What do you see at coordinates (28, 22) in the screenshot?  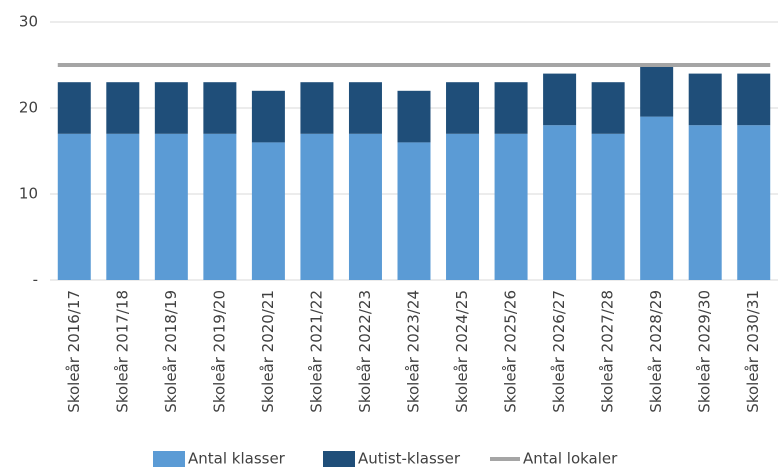 I see `y-tick-label: 30` at bounding box center [28, 22].